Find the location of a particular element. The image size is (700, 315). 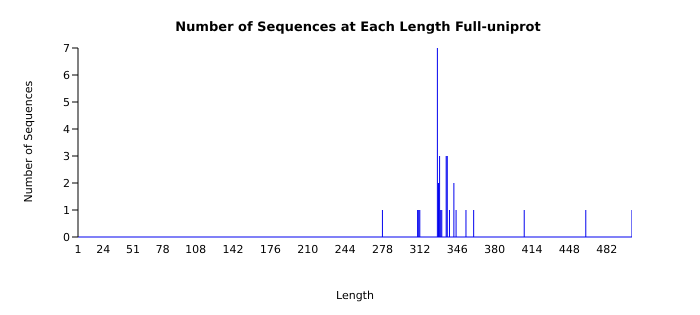

x-tick-label: 24 is located at coordinates (103, 249).